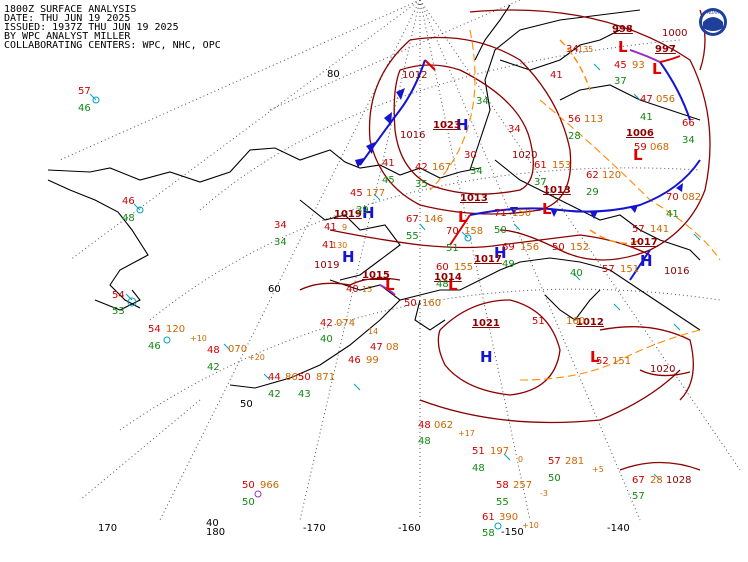  What do you see at coordinates (621, 361) in the screenshot?
I see `station-pressure: 151` at bounding box center [621, 361].